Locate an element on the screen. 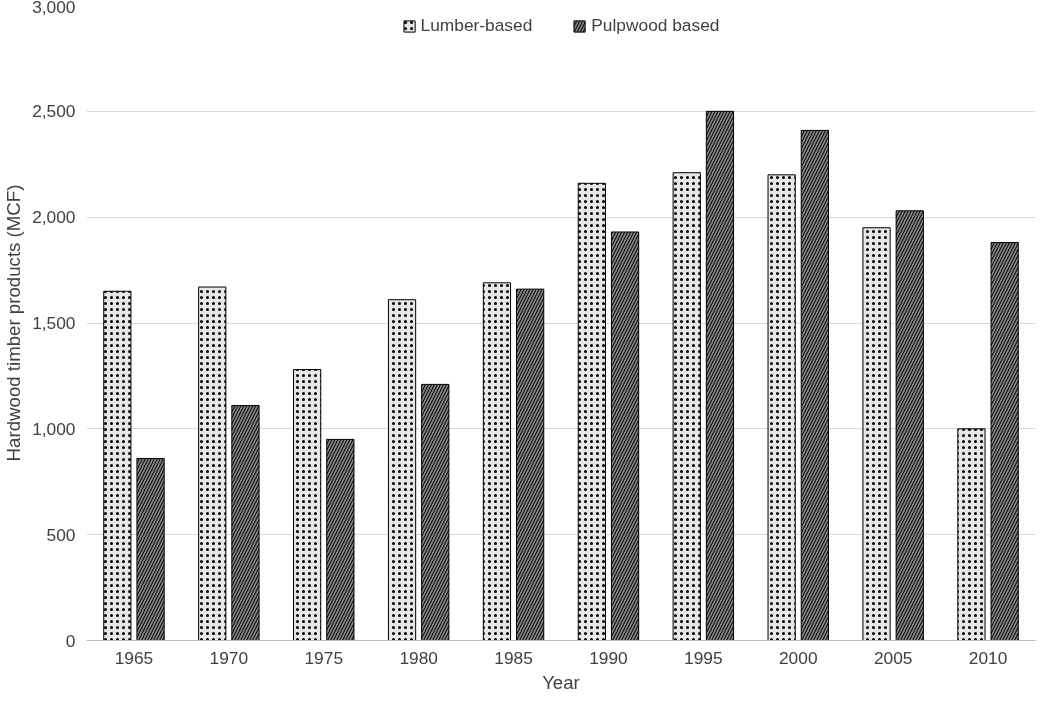 This screenshot has width=1046, height=702. y-tick-label: 500 is located at coordinates (61, 534).